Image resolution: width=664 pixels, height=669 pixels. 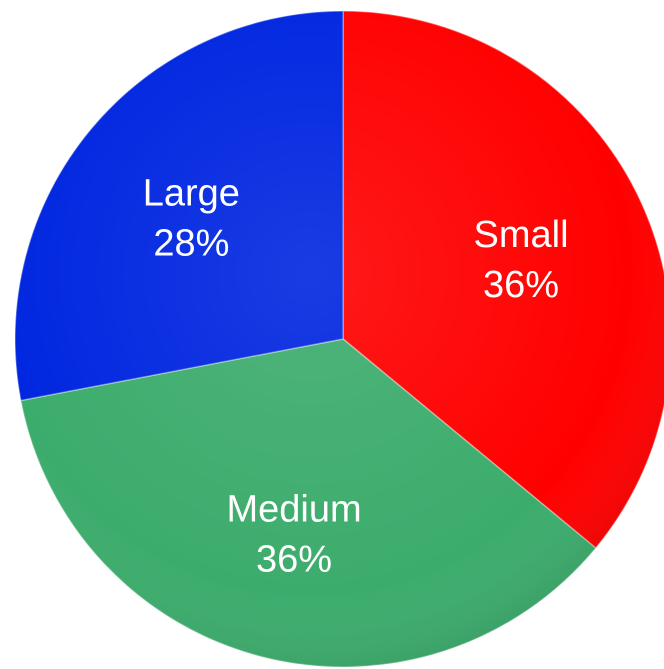 I want to click on slice-category-medium: Medium, so click(x=293, y=510).